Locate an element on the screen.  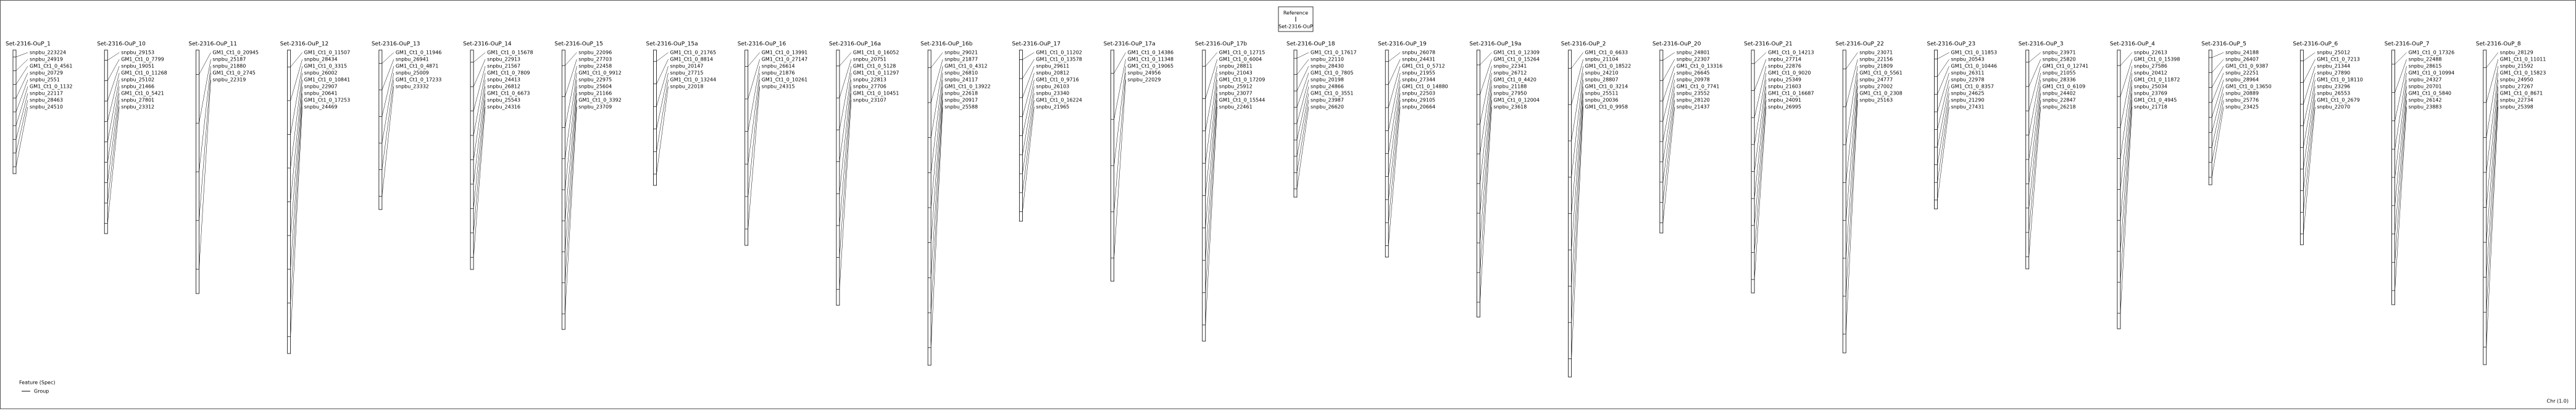
marker-label: GM1_Ct1_0_17253 is located at coordinates (327, 100).